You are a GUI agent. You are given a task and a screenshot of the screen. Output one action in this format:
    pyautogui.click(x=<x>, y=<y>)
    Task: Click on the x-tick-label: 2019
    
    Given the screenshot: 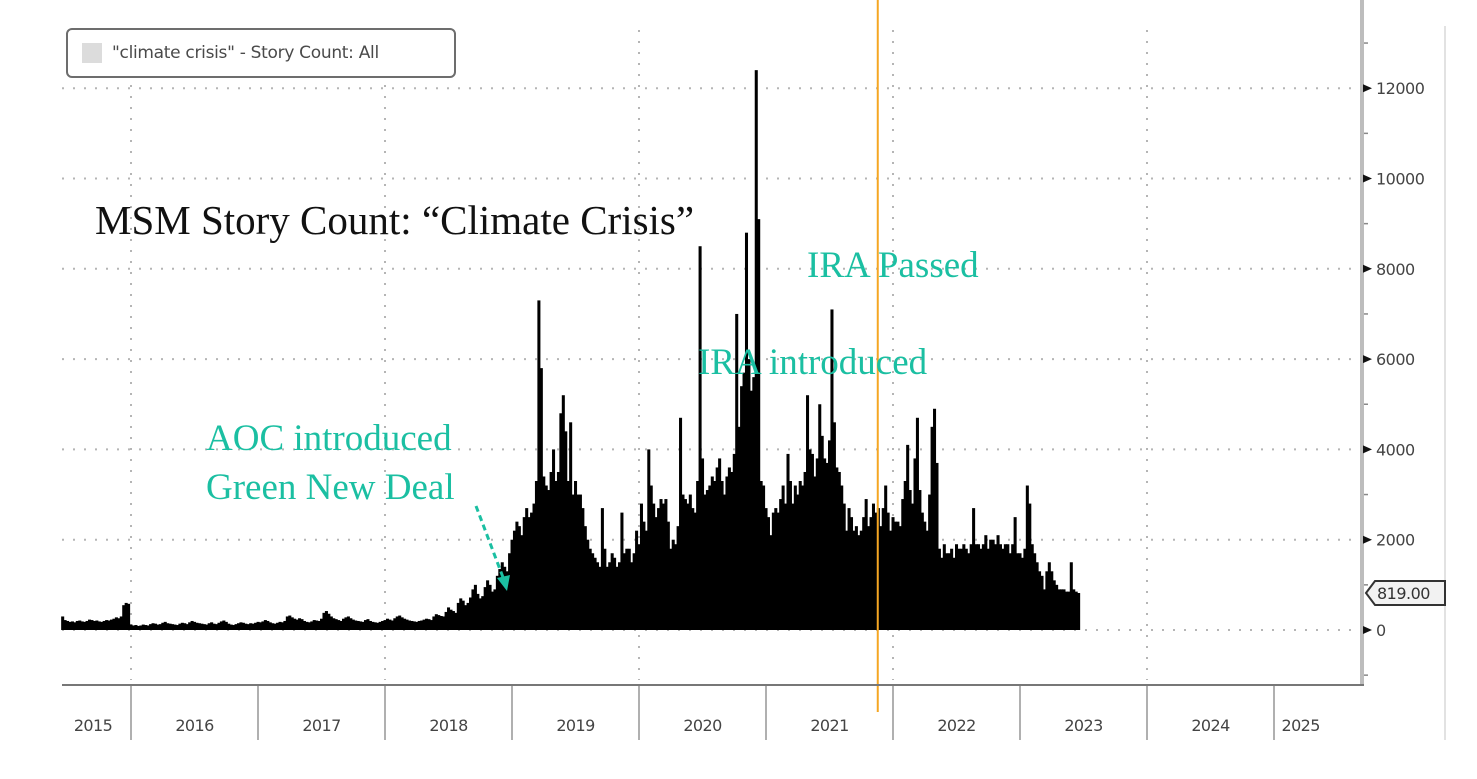 What is the action you would take?
    pyautogui.click(x=575, y=725)
    